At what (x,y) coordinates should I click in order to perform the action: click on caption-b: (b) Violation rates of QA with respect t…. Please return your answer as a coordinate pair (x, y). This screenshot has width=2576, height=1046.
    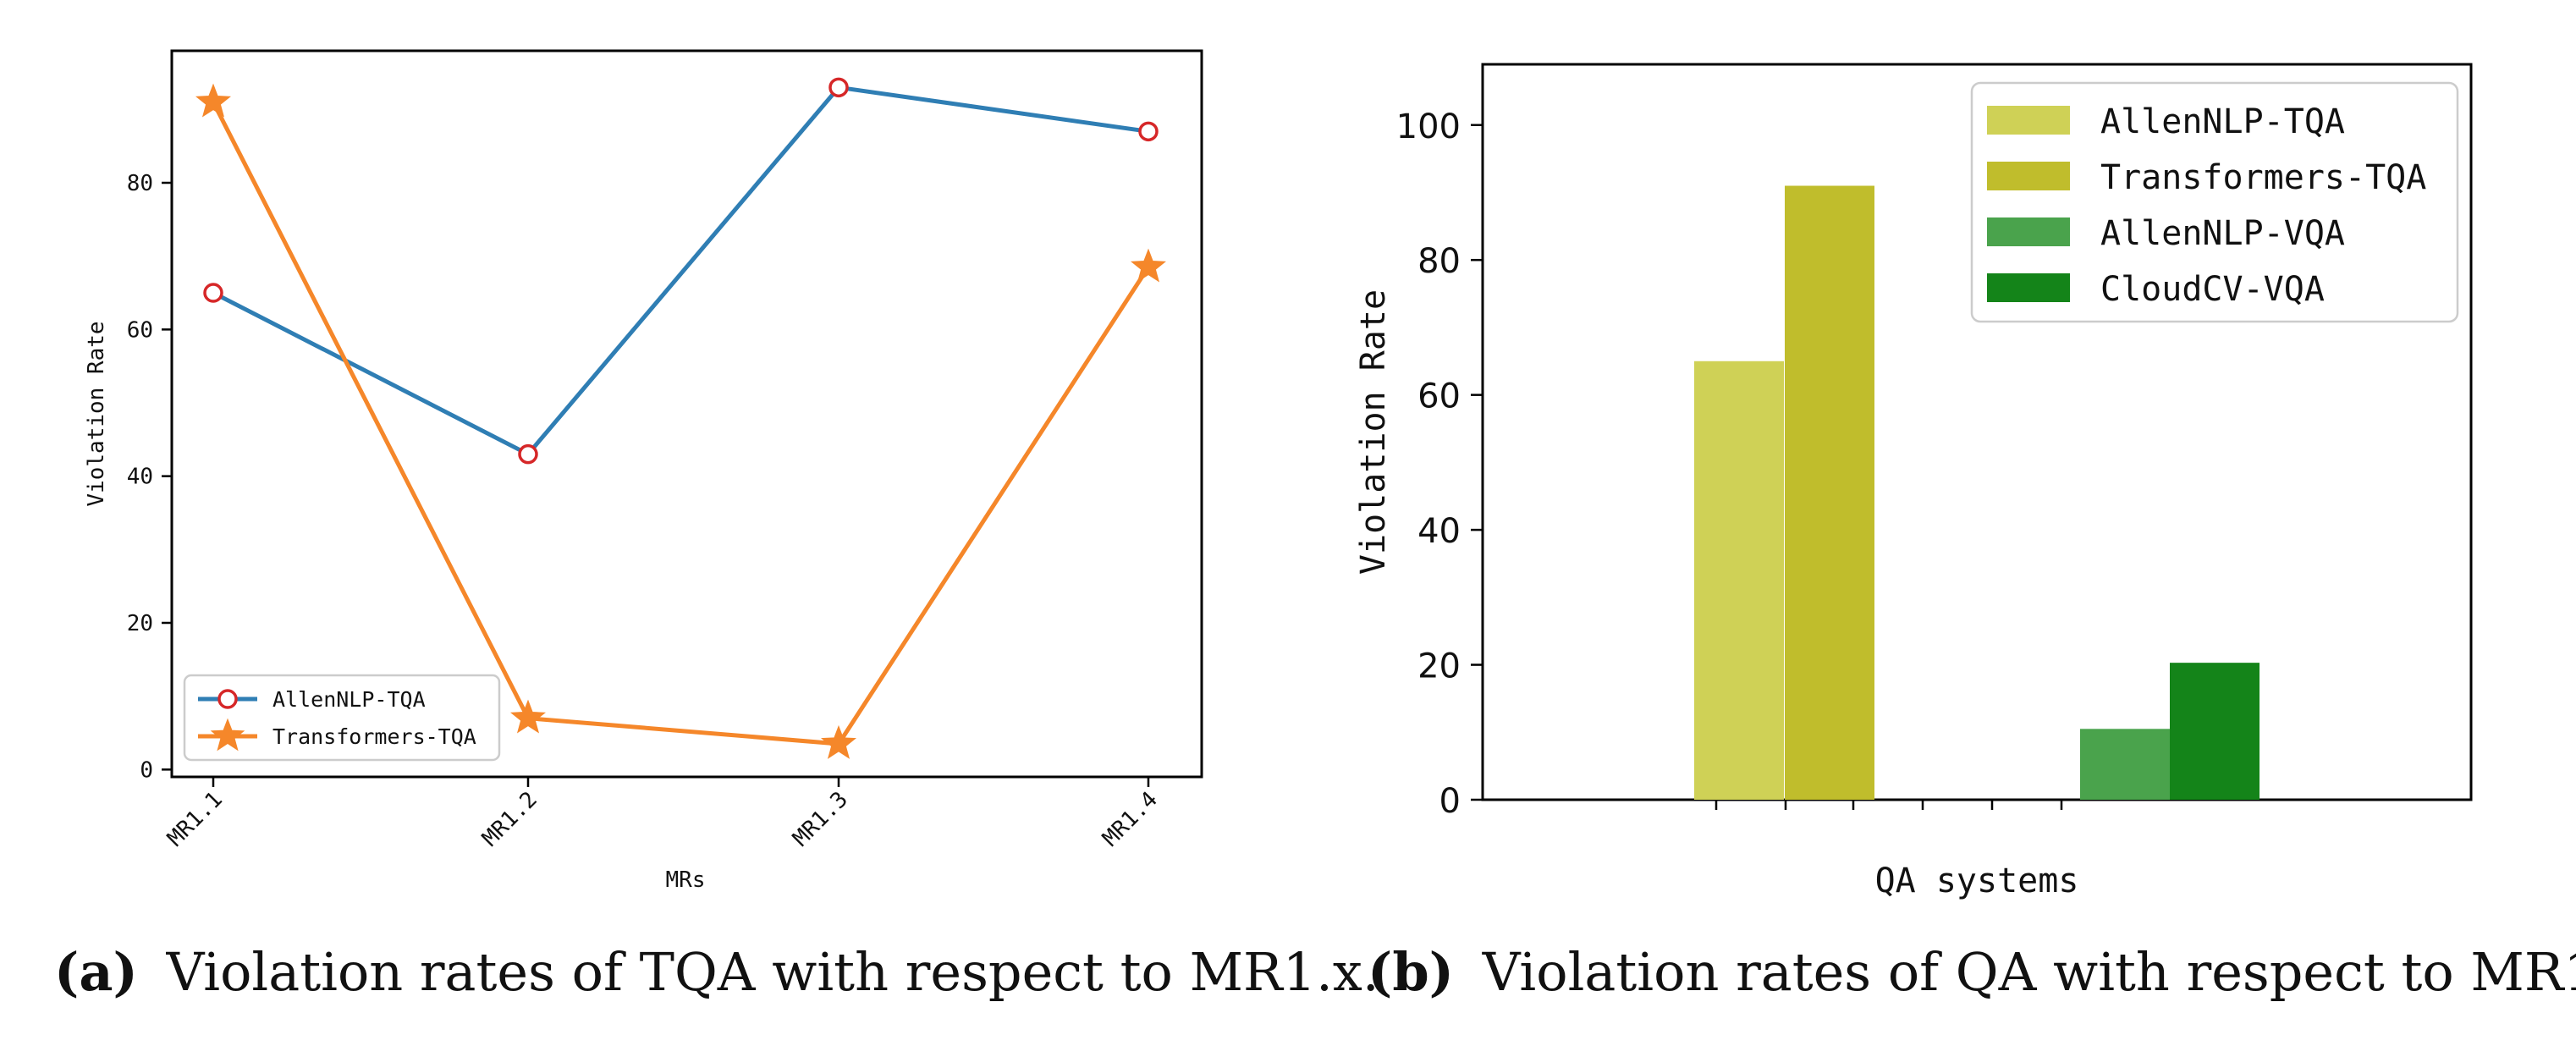
    Looking at the image, I should click on (1972, 972).